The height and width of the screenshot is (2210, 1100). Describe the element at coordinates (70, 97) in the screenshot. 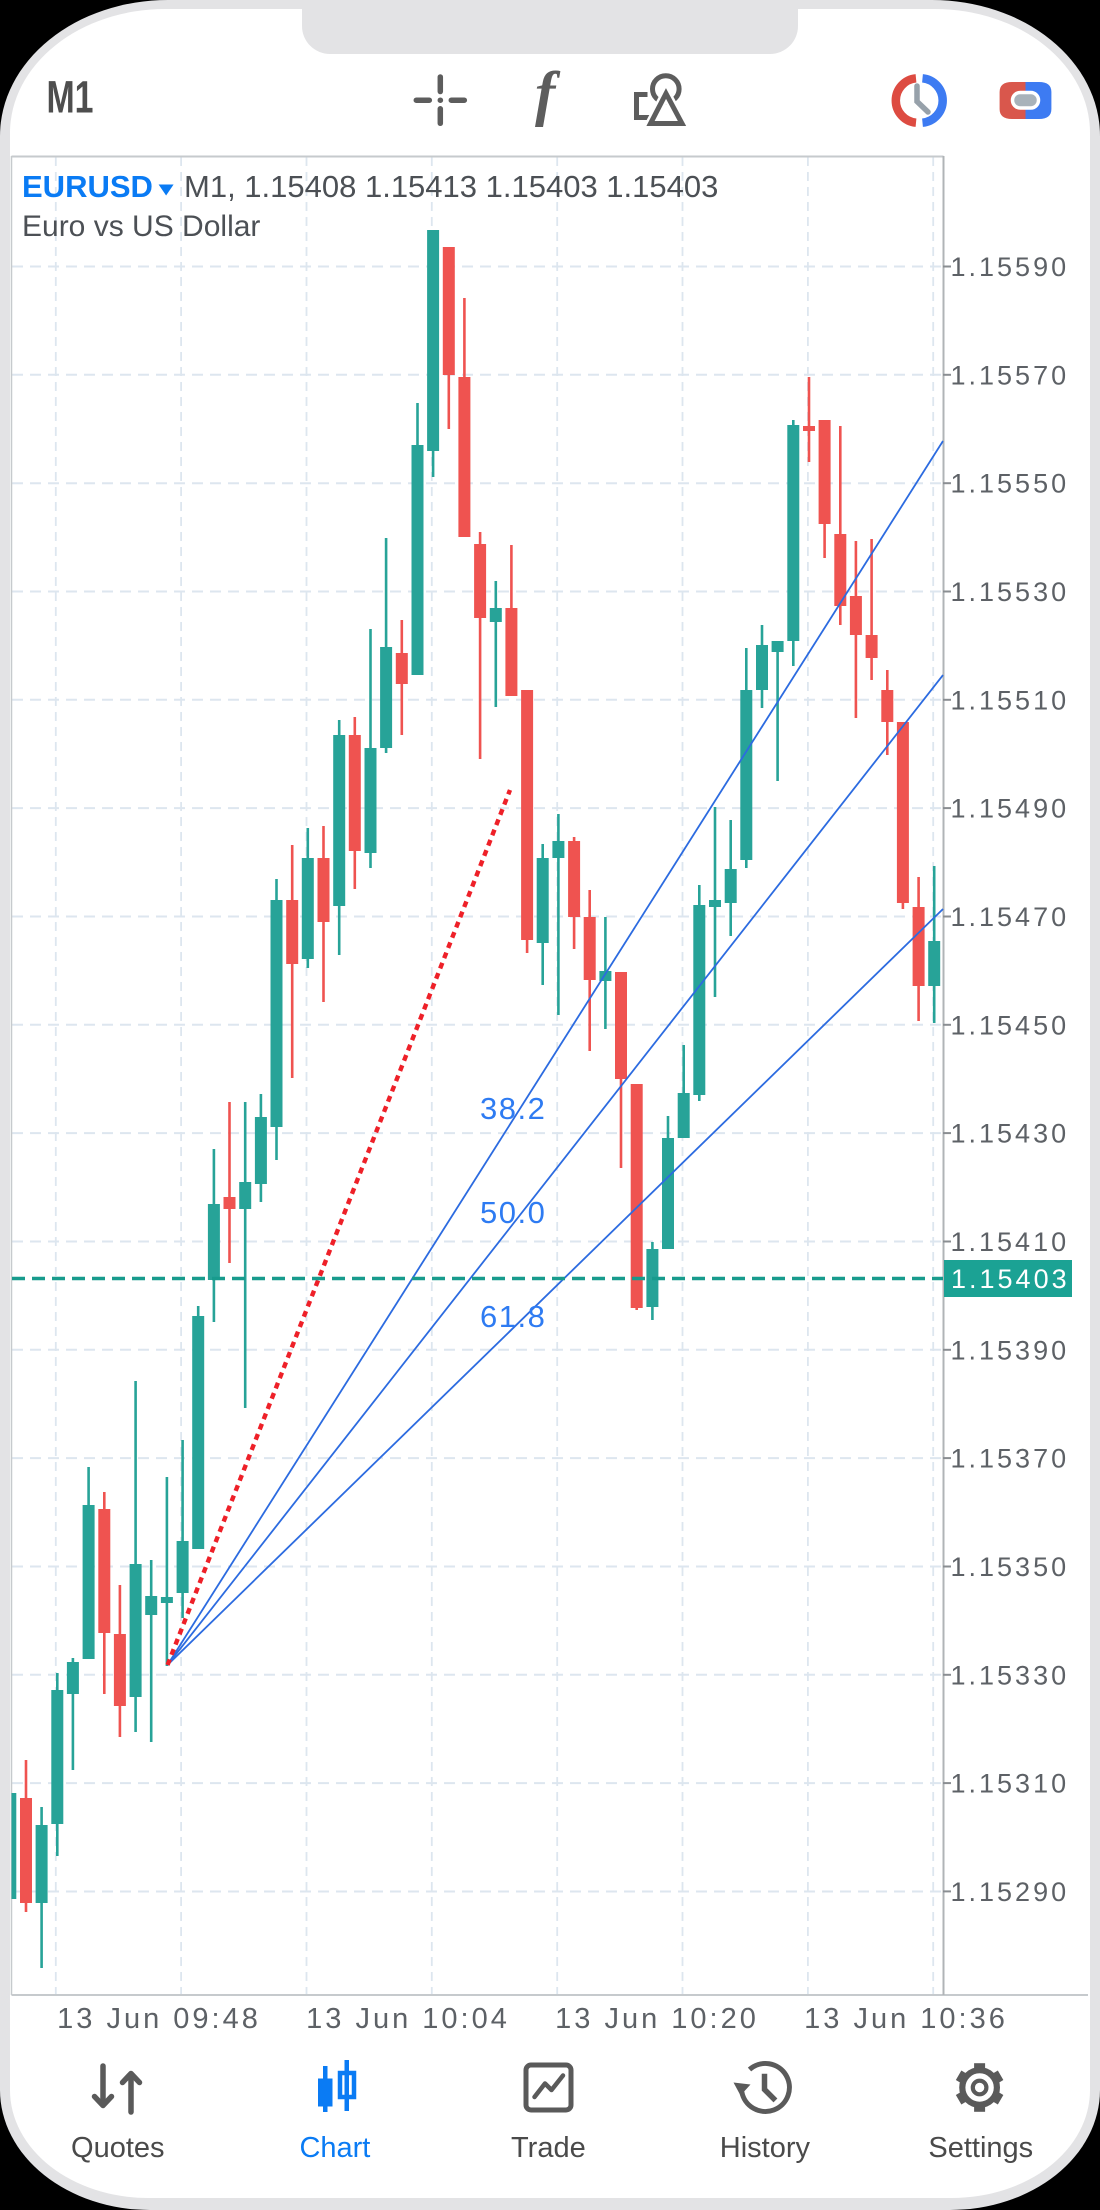

I see `svg-text: M1` at that location.